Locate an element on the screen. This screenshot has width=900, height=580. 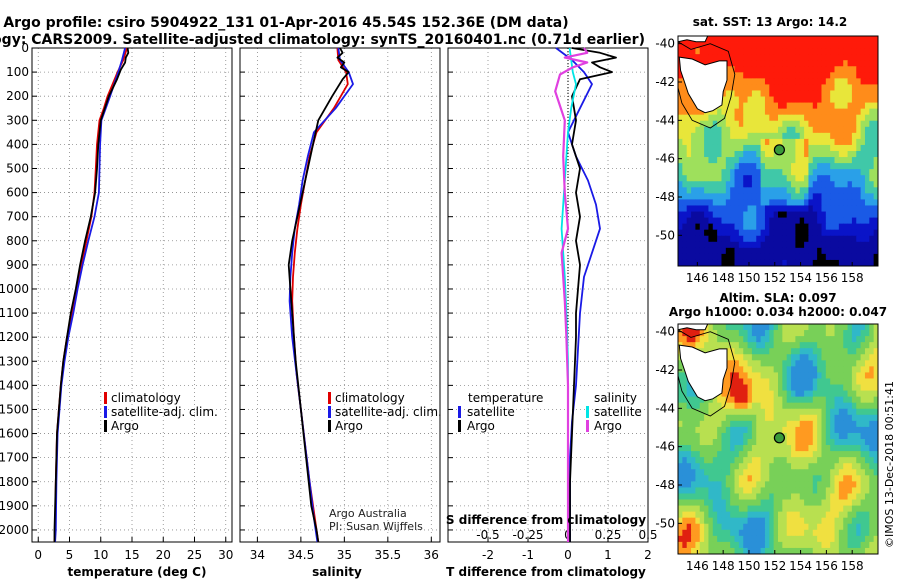
x-tick-label: 35.5 is located at coordinates (387, 555).